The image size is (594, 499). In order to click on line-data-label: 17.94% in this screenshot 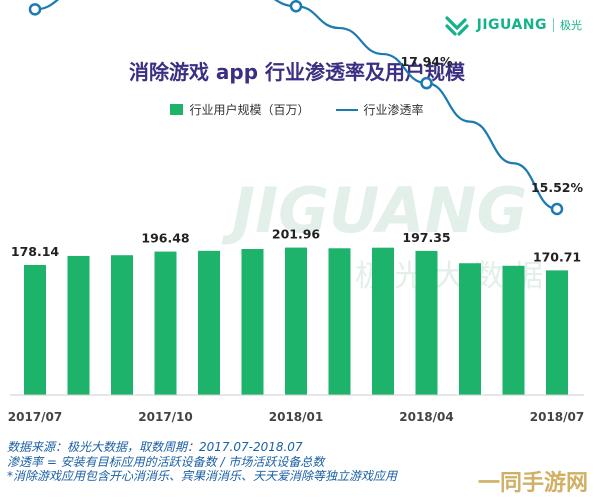, I will do `click(426, 61)`.